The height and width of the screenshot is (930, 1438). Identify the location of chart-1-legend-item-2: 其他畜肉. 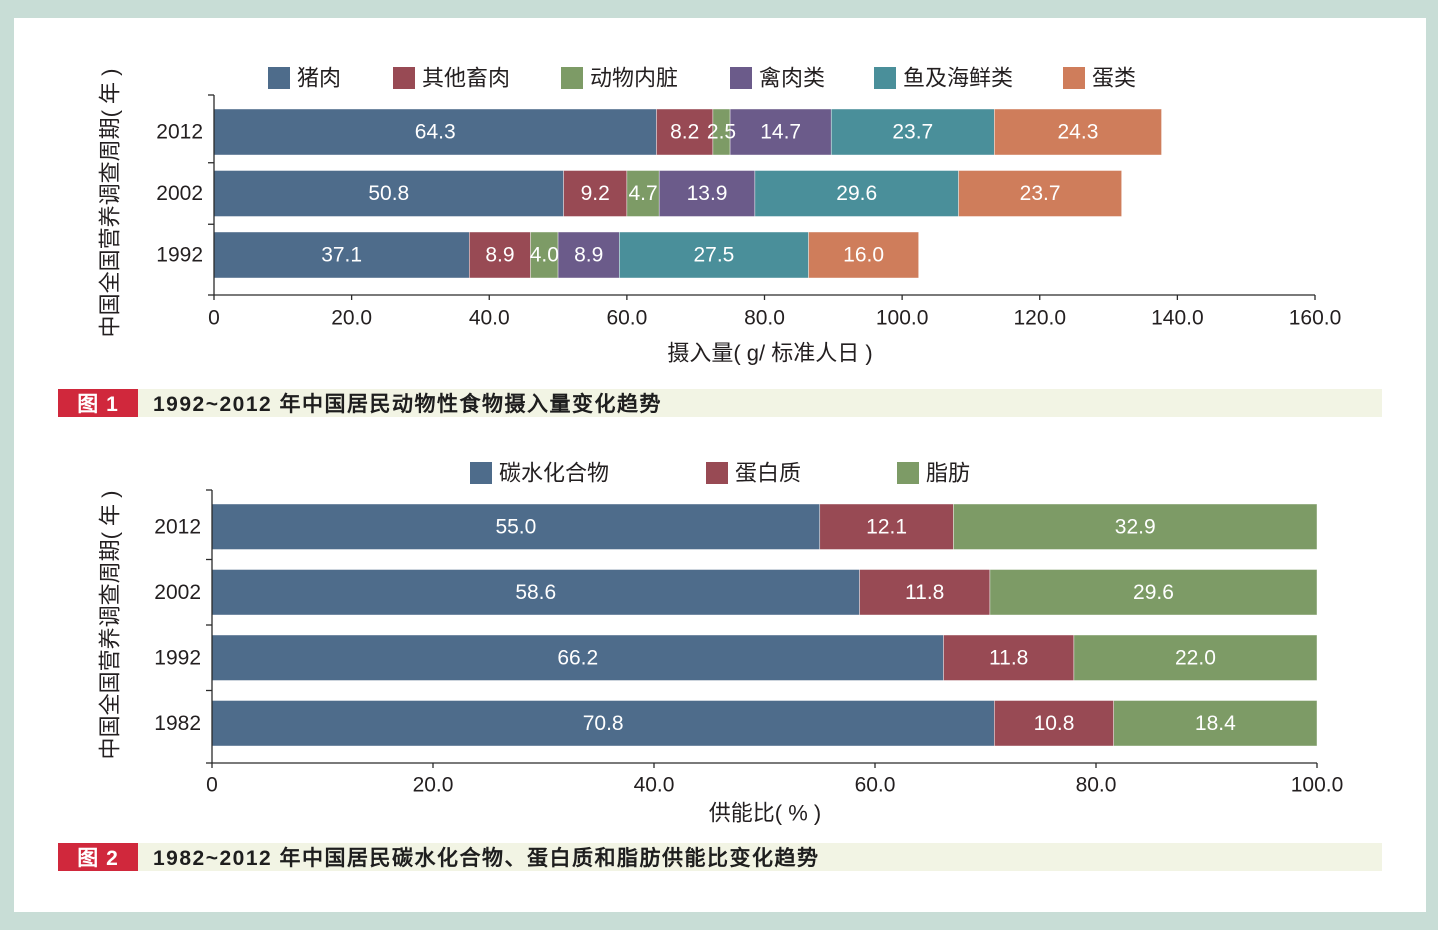
(451, 78).